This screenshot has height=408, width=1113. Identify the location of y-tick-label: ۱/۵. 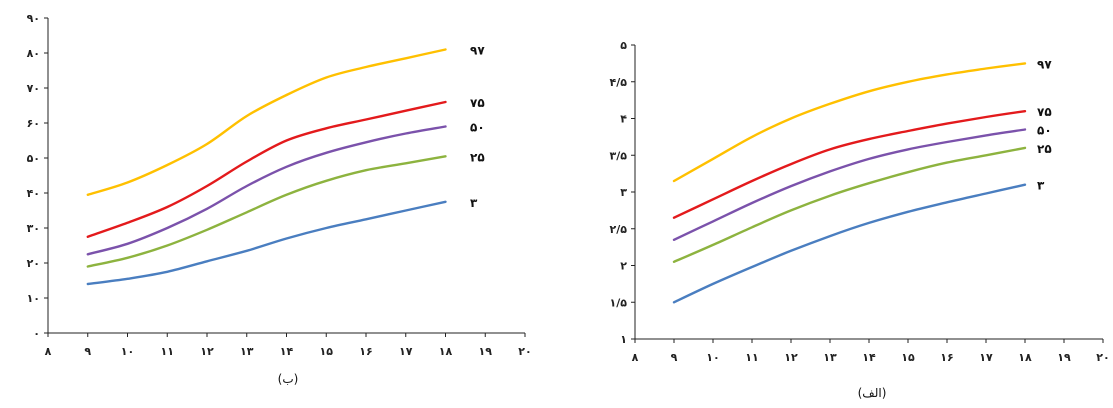
(619, 302).